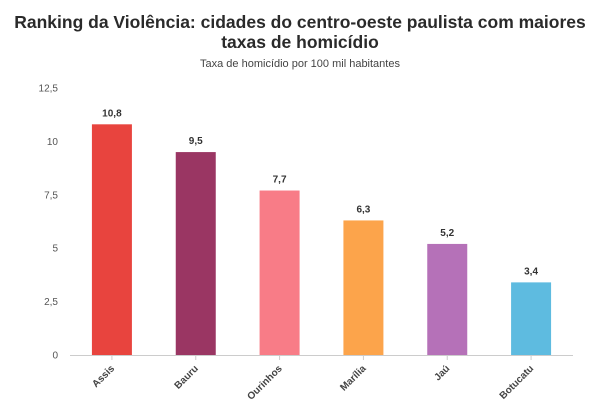 The height and width of the screenshot is (409, 600). What do you see at coordinates (531, 271) in the screenshot?
I see `data-label: 3,4` at bounding box center [531, 271].